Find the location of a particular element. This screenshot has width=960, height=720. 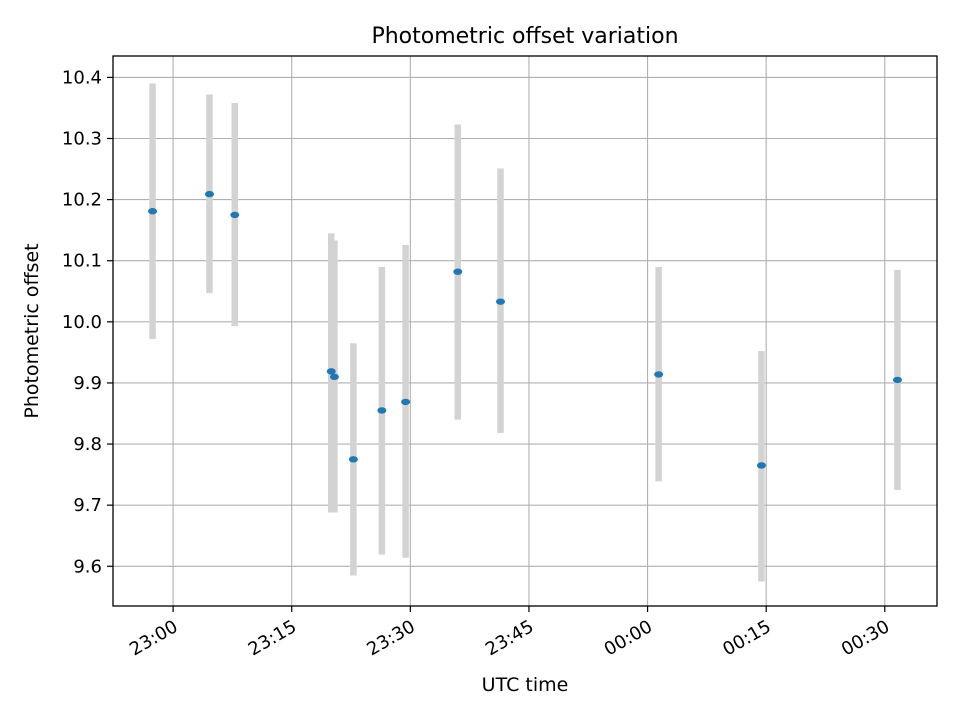

y-tick-label: 9.6 is located at coordinates (87, 566).